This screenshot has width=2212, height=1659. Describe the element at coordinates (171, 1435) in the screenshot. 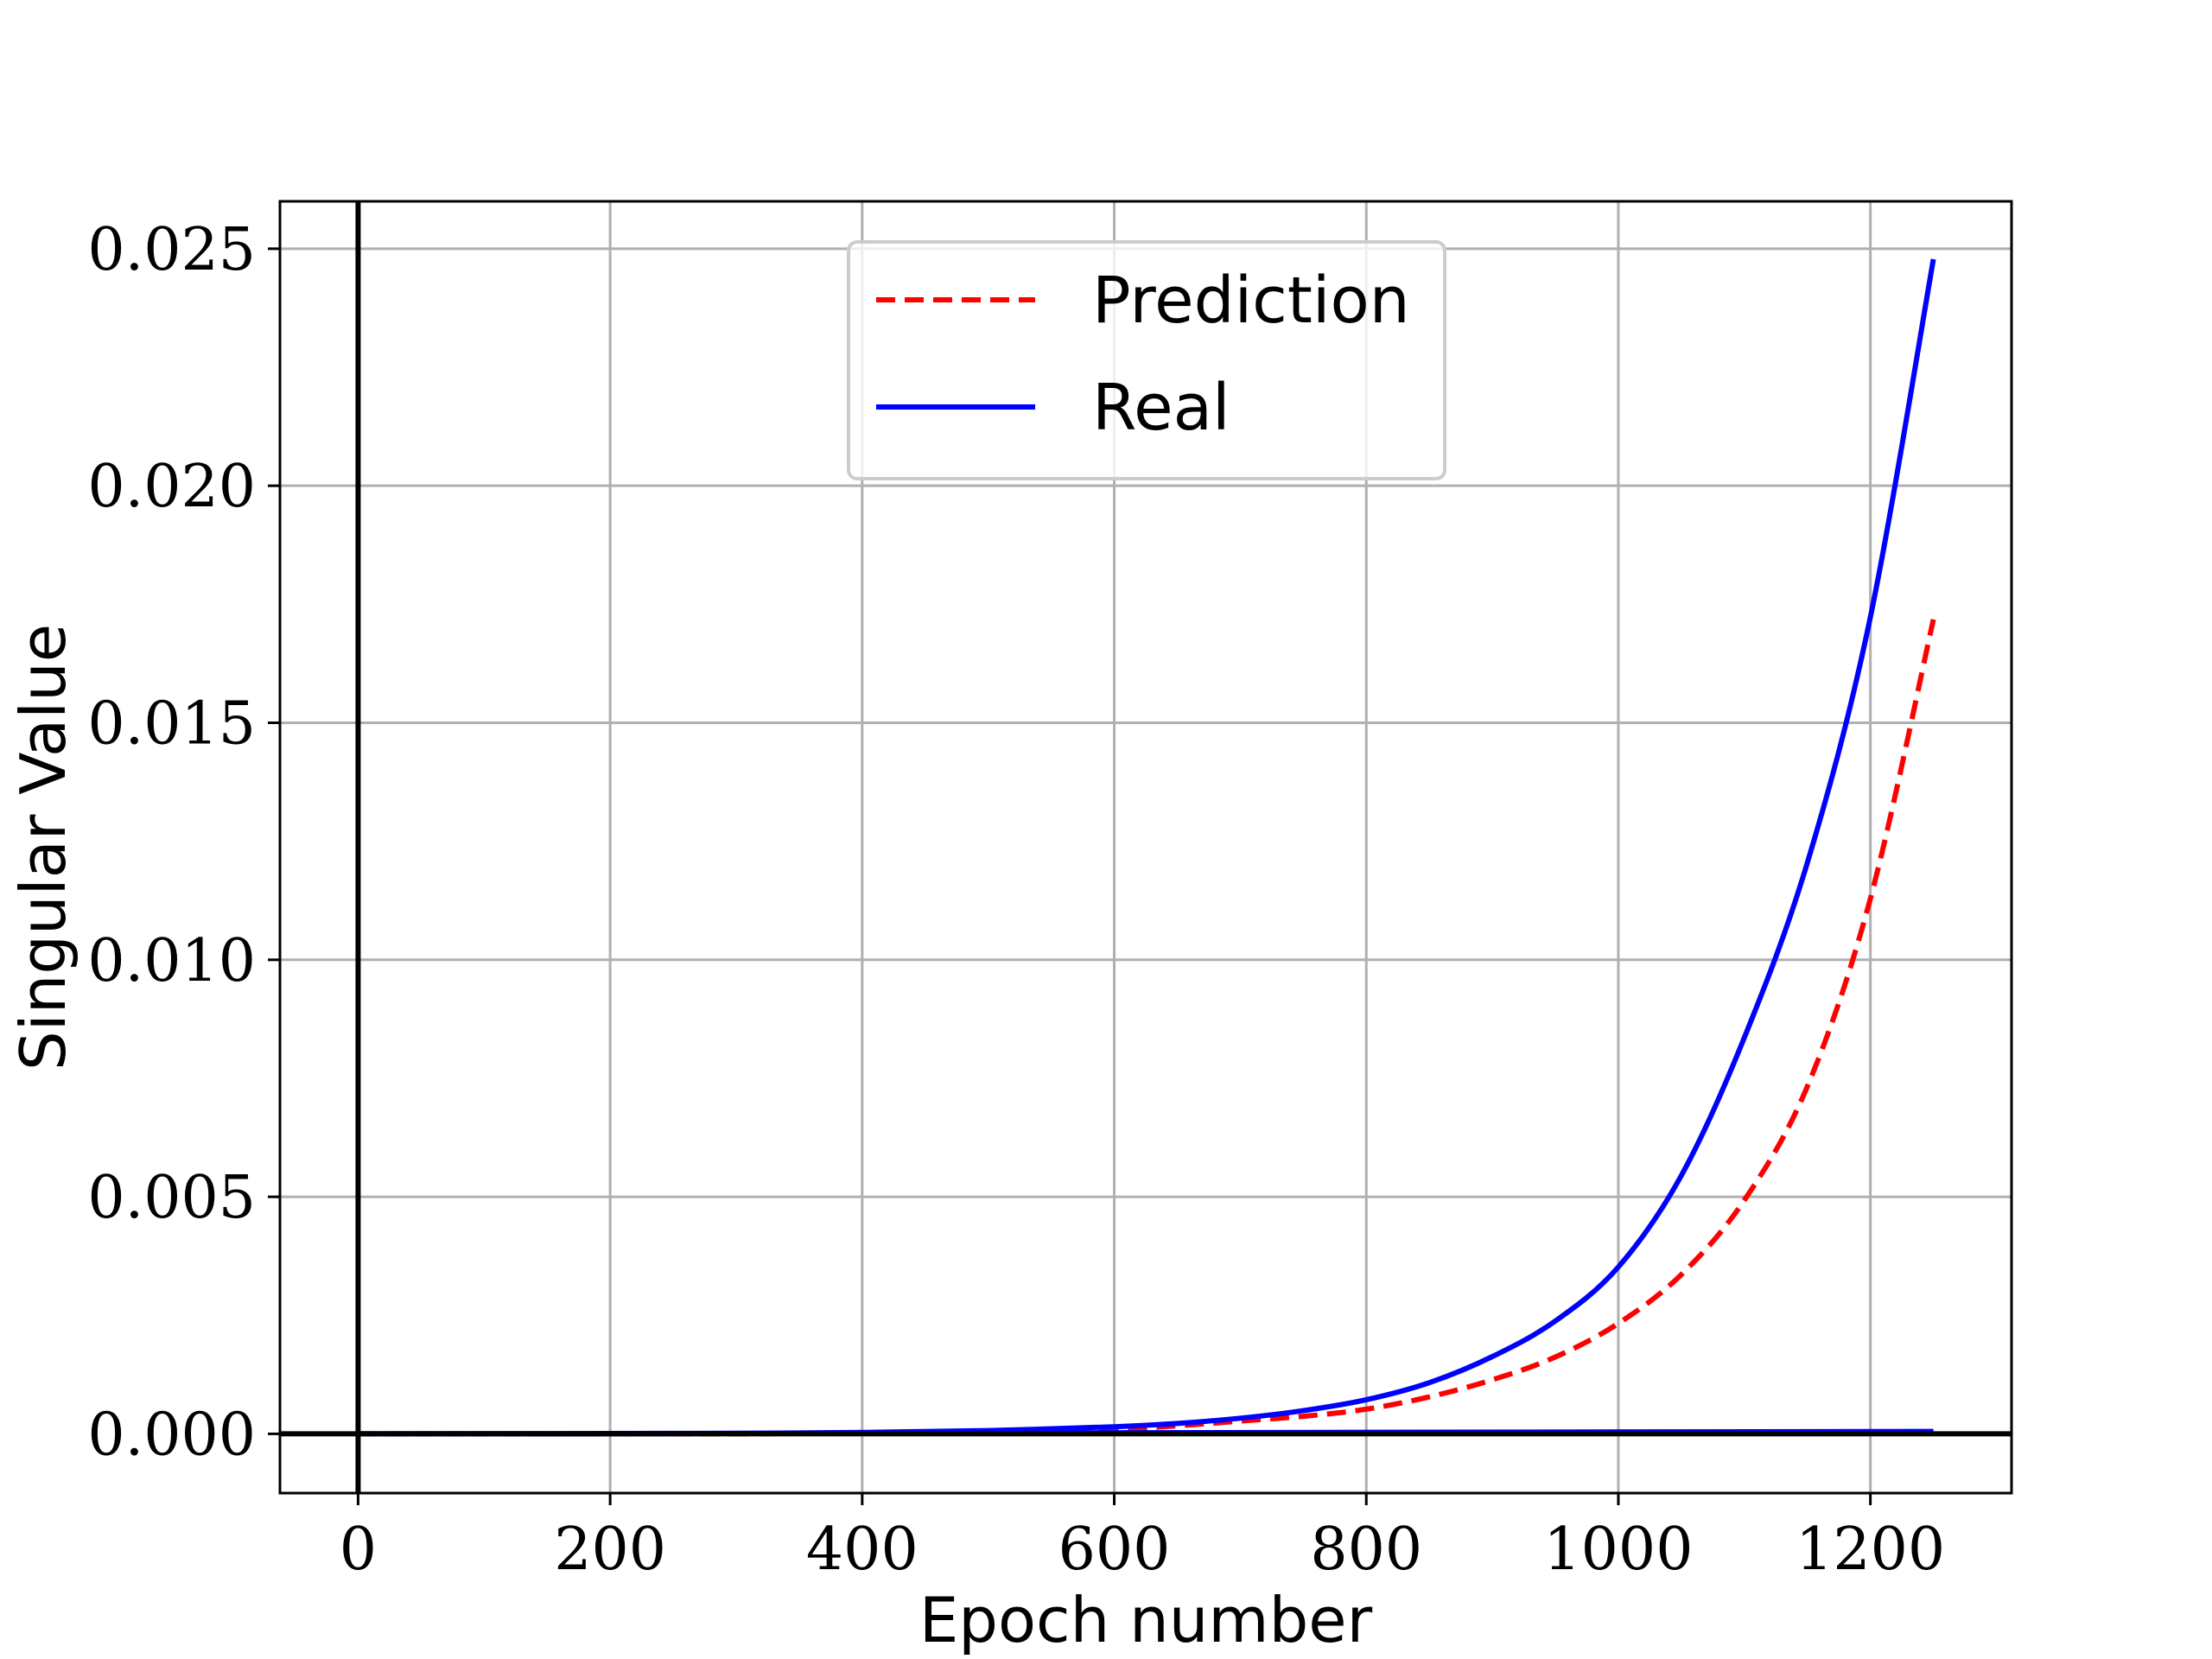

I see `y-tick-label: 0.000` at that location.